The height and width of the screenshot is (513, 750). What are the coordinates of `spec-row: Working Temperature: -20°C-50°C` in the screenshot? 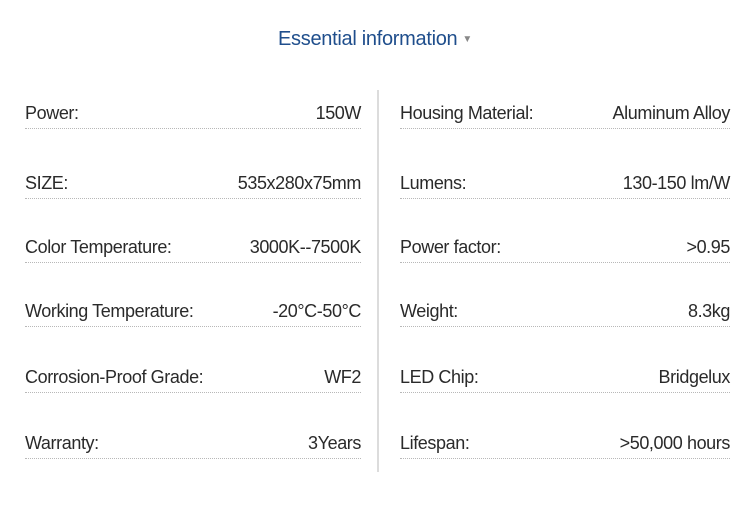 It's located at (193, 311).